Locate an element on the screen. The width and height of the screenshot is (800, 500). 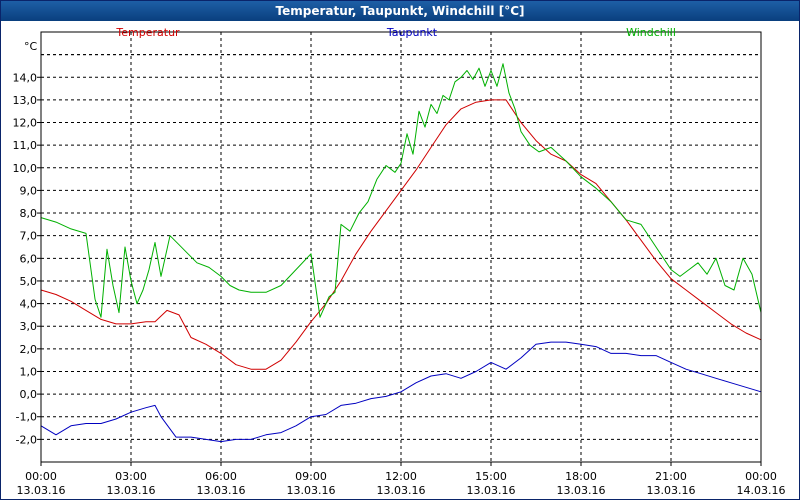
chart-title: Temperatur, Taupunkt, Windchill [°C] is located at coordinates (400, 11).